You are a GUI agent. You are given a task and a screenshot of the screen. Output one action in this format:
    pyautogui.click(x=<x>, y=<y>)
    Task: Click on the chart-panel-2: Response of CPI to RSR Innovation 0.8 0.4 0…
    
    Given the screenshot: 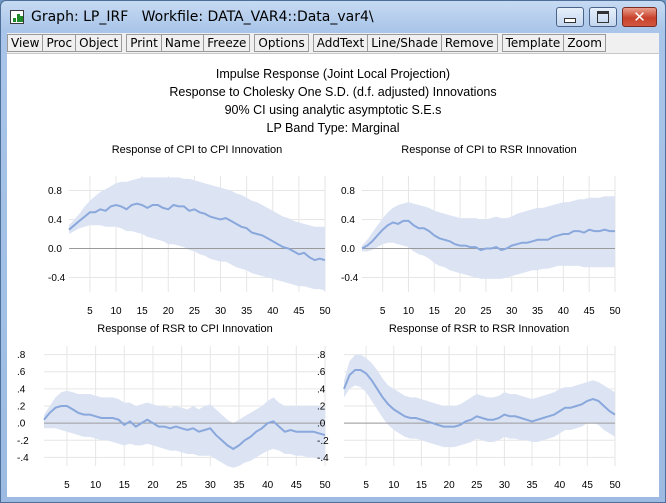 What is the action you would take?
    pyautogui.click(x=481, y=230)
    